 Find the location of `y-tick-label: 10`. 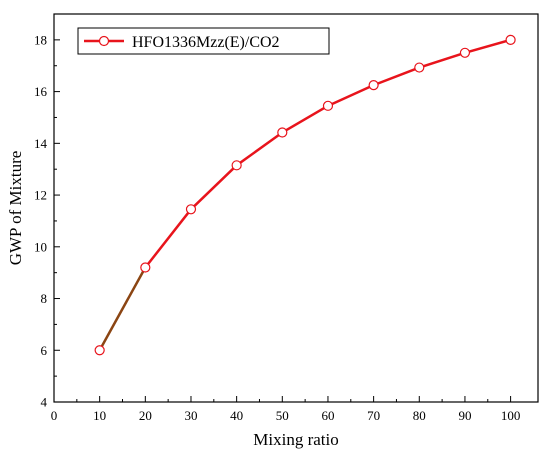

y-tick-label: 10 is located at coordinates (40, 246).